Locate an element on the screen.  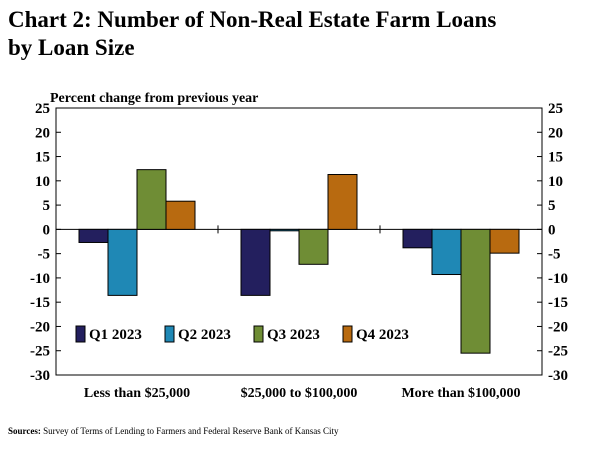
y-axis-label: Percent change from previous year is located at coordinates (154, 98).